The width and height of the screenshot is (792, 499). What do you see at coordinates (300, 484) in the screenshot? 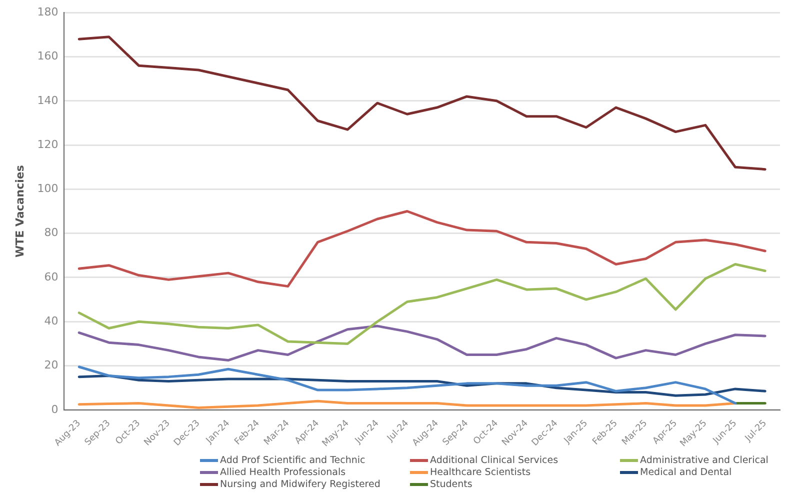
I see `legend-label: Nursing and Midwifery Registered` at bounding box center [300, 484].